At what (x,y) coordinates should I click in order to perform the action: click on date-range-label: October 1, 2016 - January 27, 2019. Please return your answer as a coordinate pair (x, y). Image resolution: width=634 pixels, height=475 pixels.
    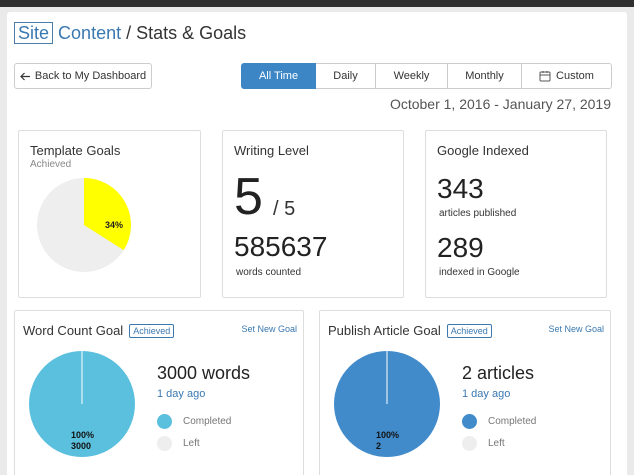
    Looking at the image, I should click on (500, 104).